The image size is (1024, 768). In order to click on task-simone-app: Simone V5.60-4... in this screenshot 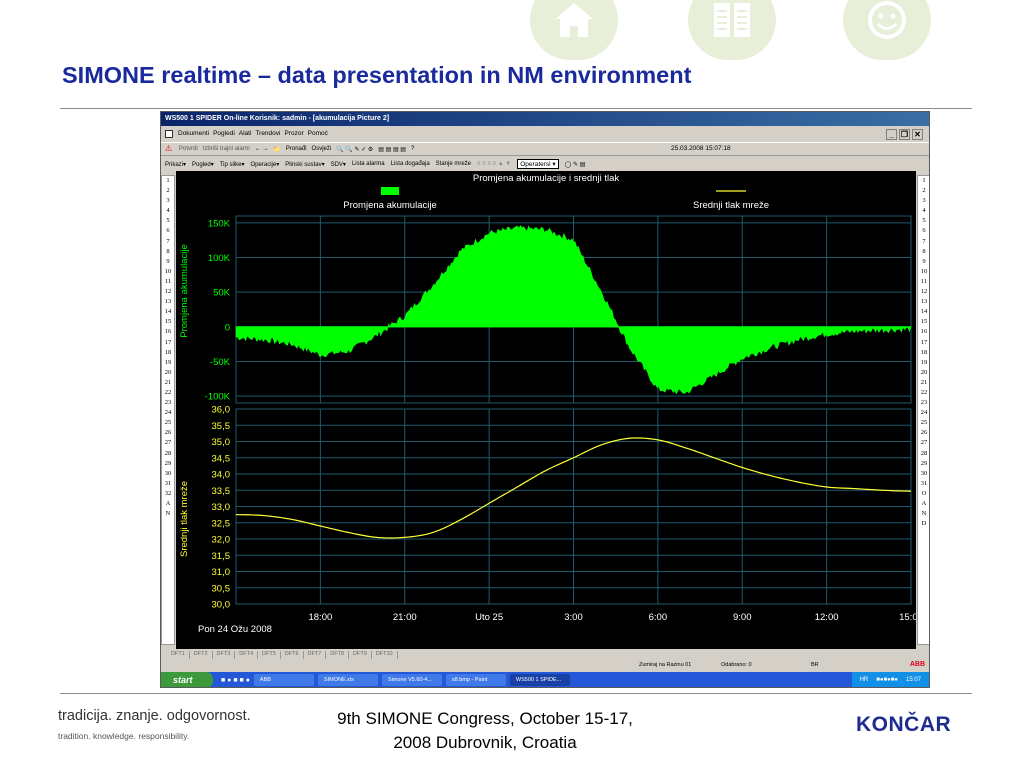, I will do `click(411, 680)`.